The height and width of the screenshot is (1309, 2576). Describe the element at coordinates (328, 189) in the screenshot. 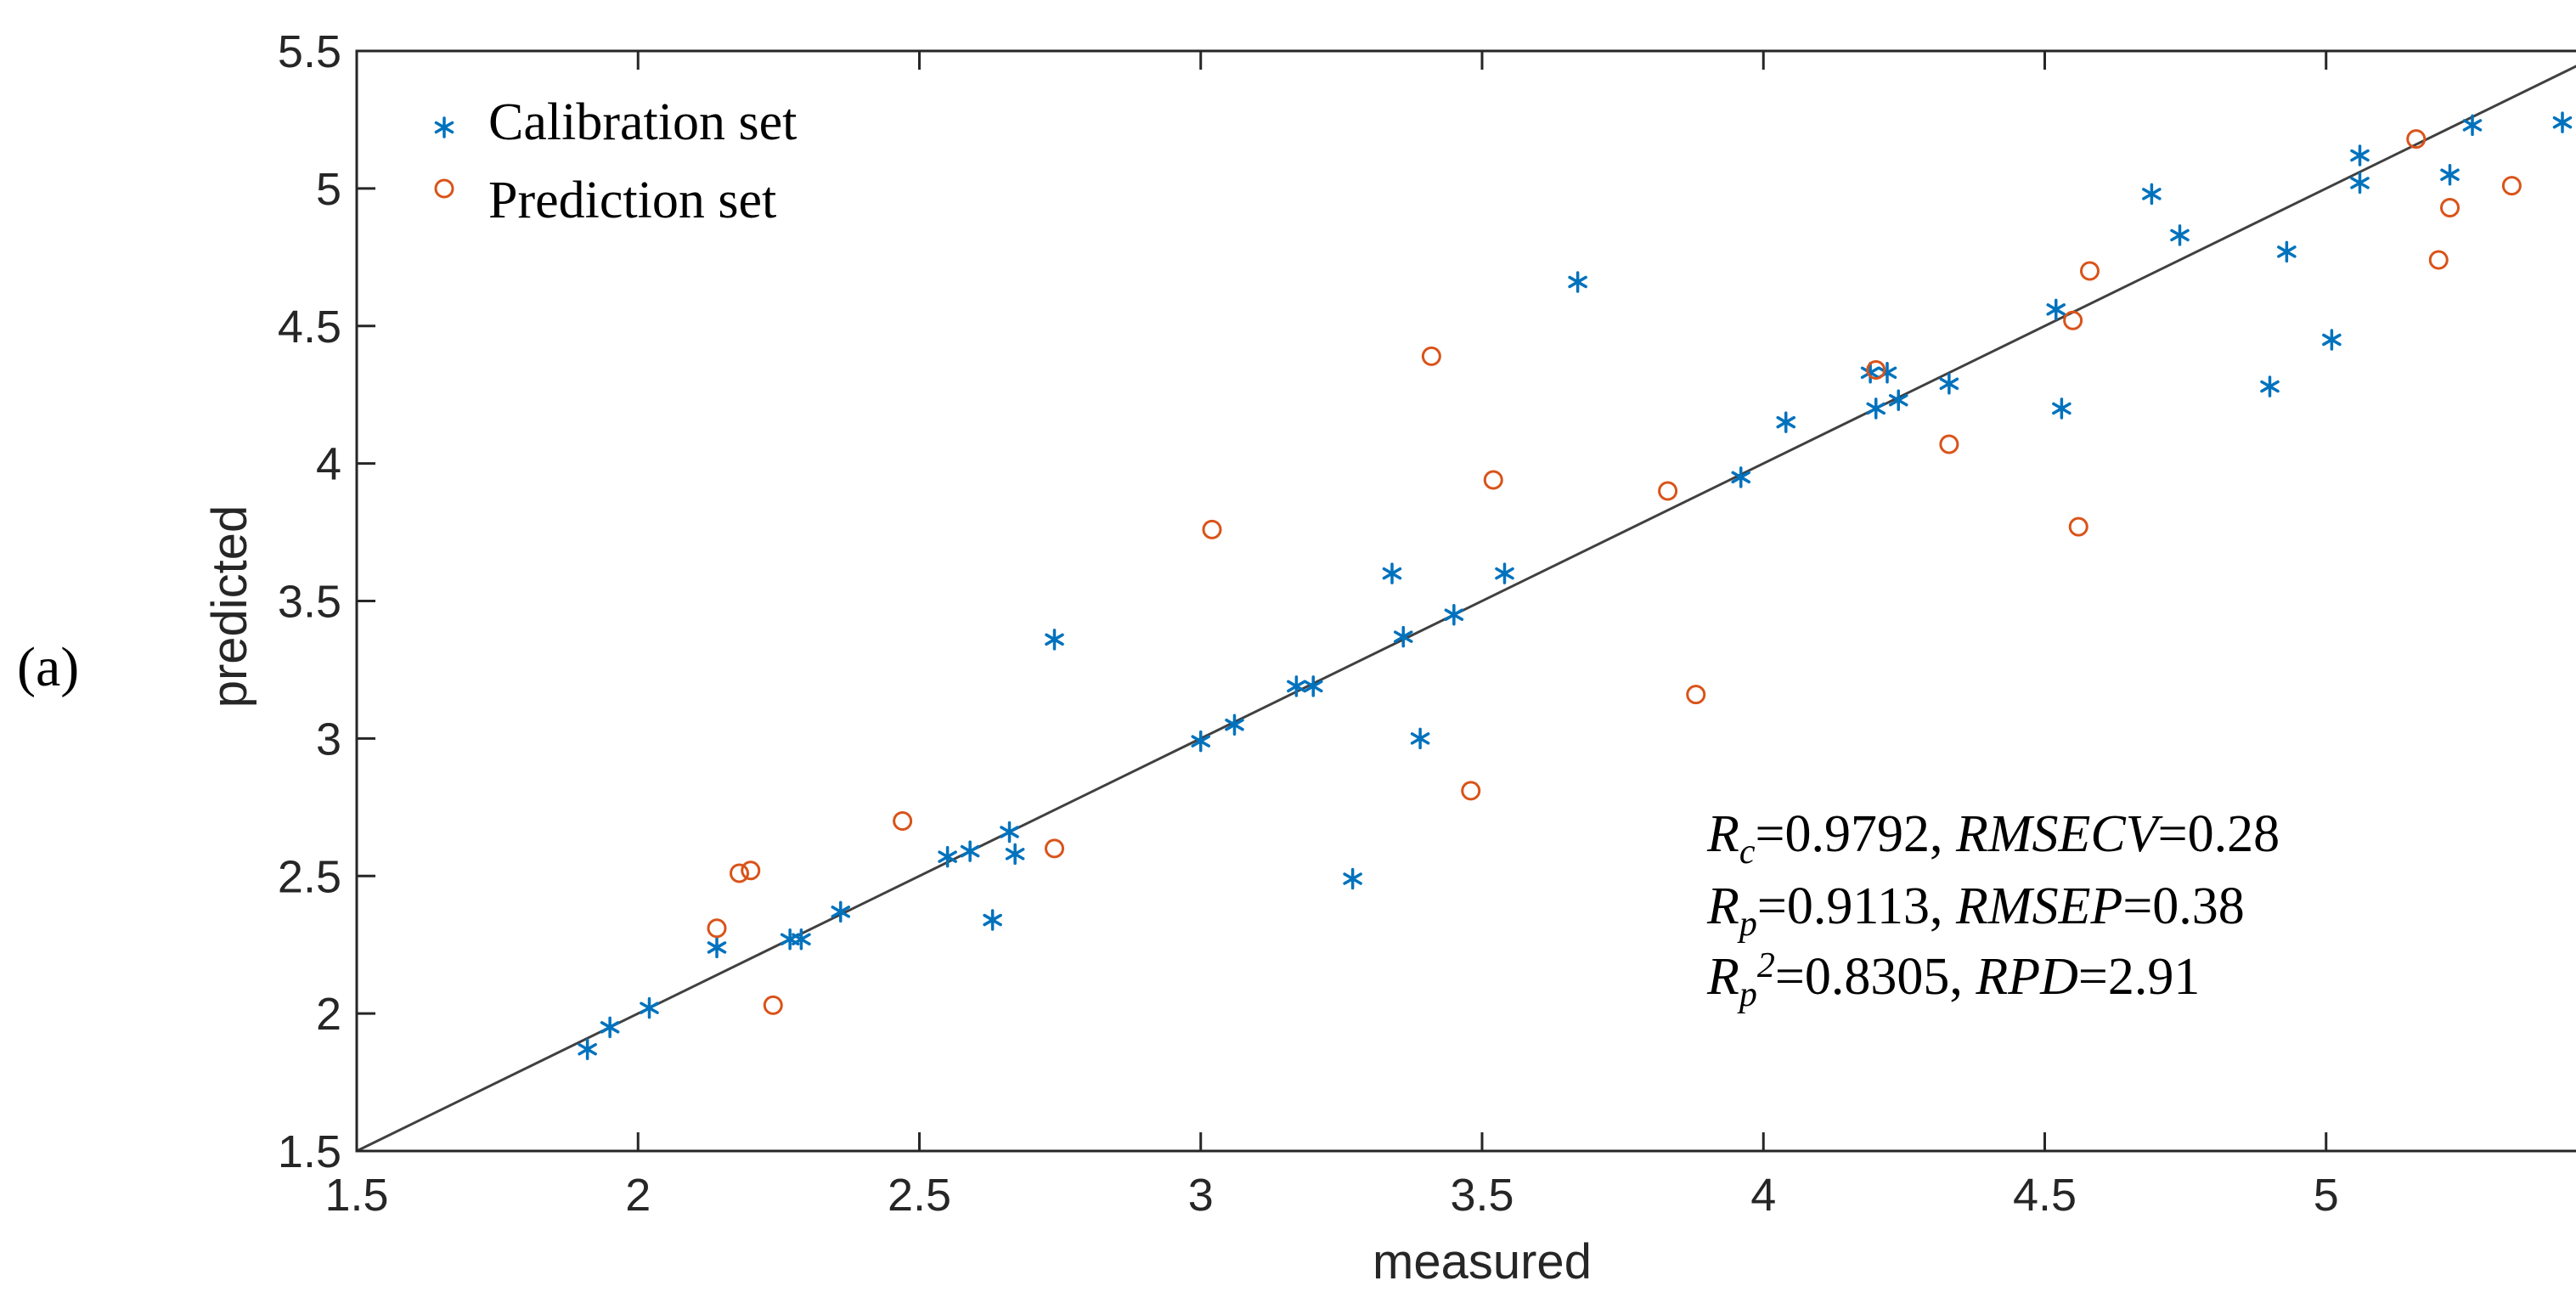

I see `y-tick-label: 5` at that location.